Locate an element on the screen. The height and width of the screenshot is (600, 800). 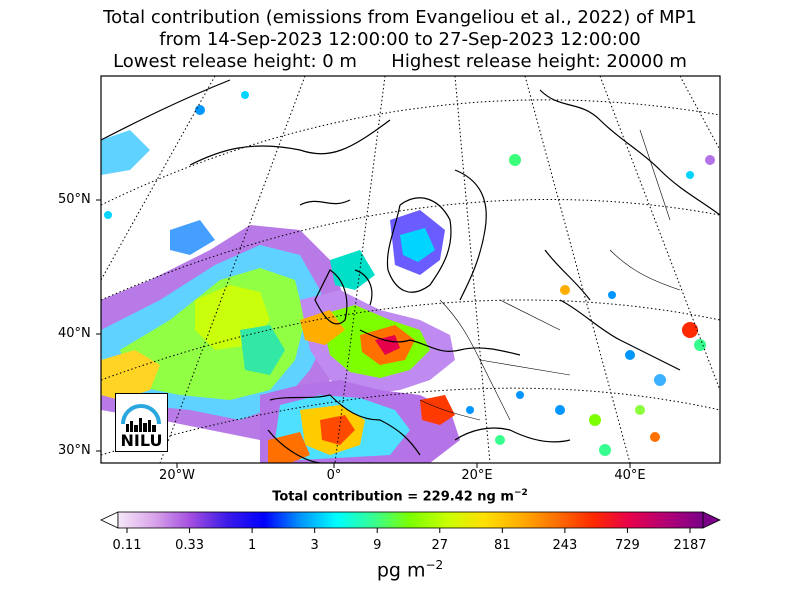
lon-label-40e: 40°E is located at coordinates (630, 475).